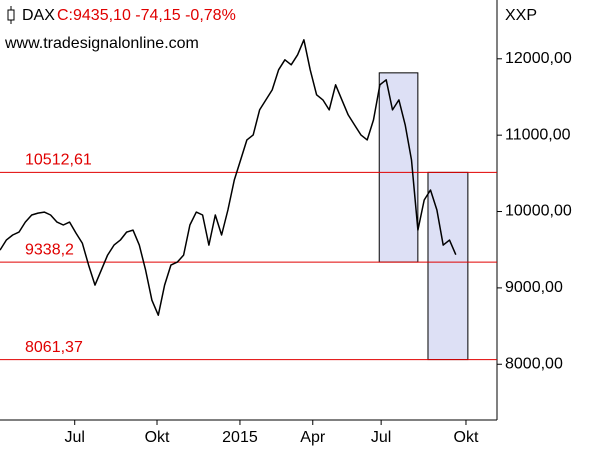 This screenshot has width=595, height=450. I want to click on quote: C:9435,10 -74,15 -0,78%, so click(146, 15).